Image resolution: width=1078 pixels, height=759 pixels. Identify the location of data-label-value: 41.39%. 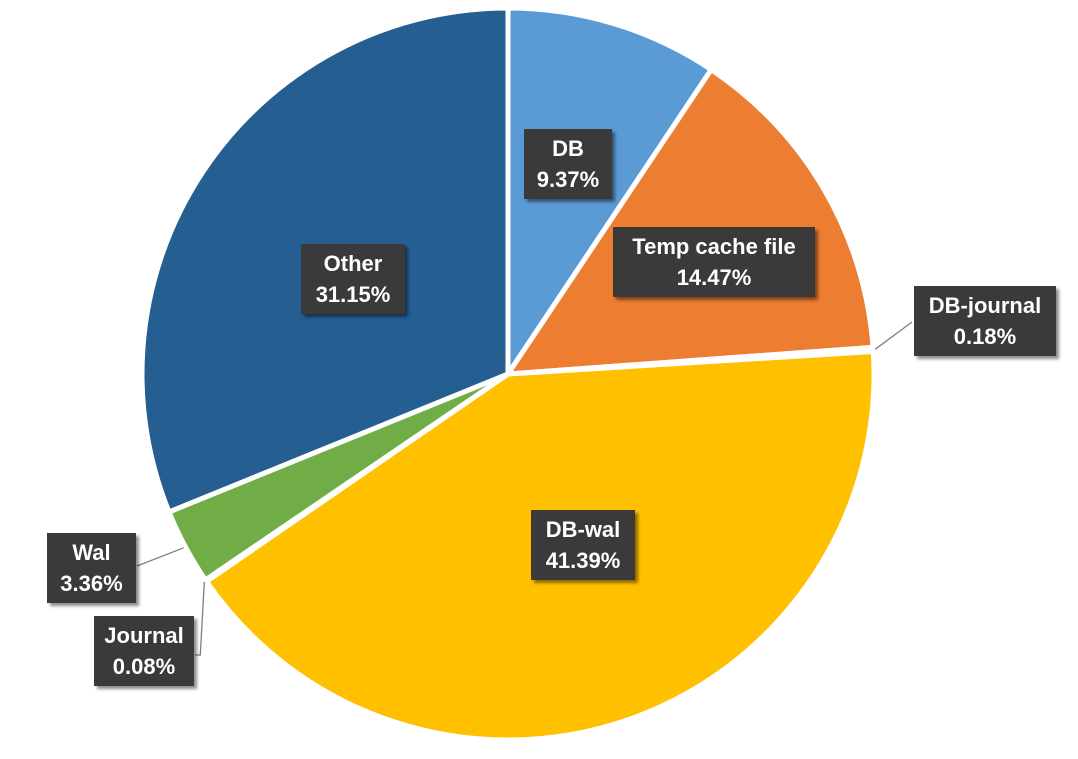
(583, 560).